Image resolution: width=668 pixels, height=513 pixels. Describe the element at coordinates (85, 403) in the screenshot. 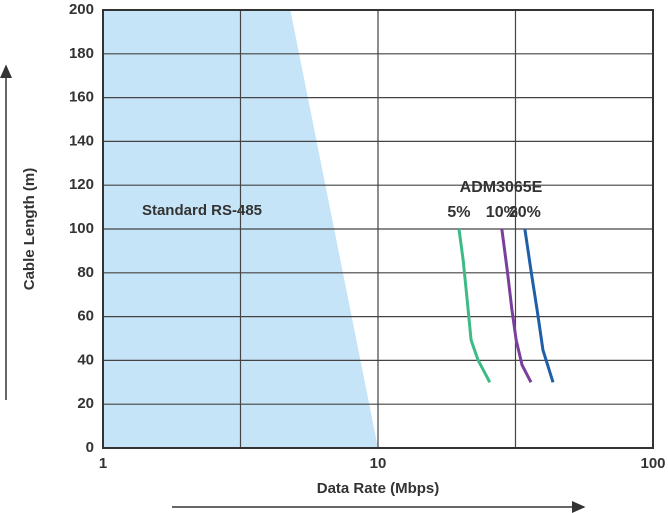

I see `y-tick-label: 20` at that location.